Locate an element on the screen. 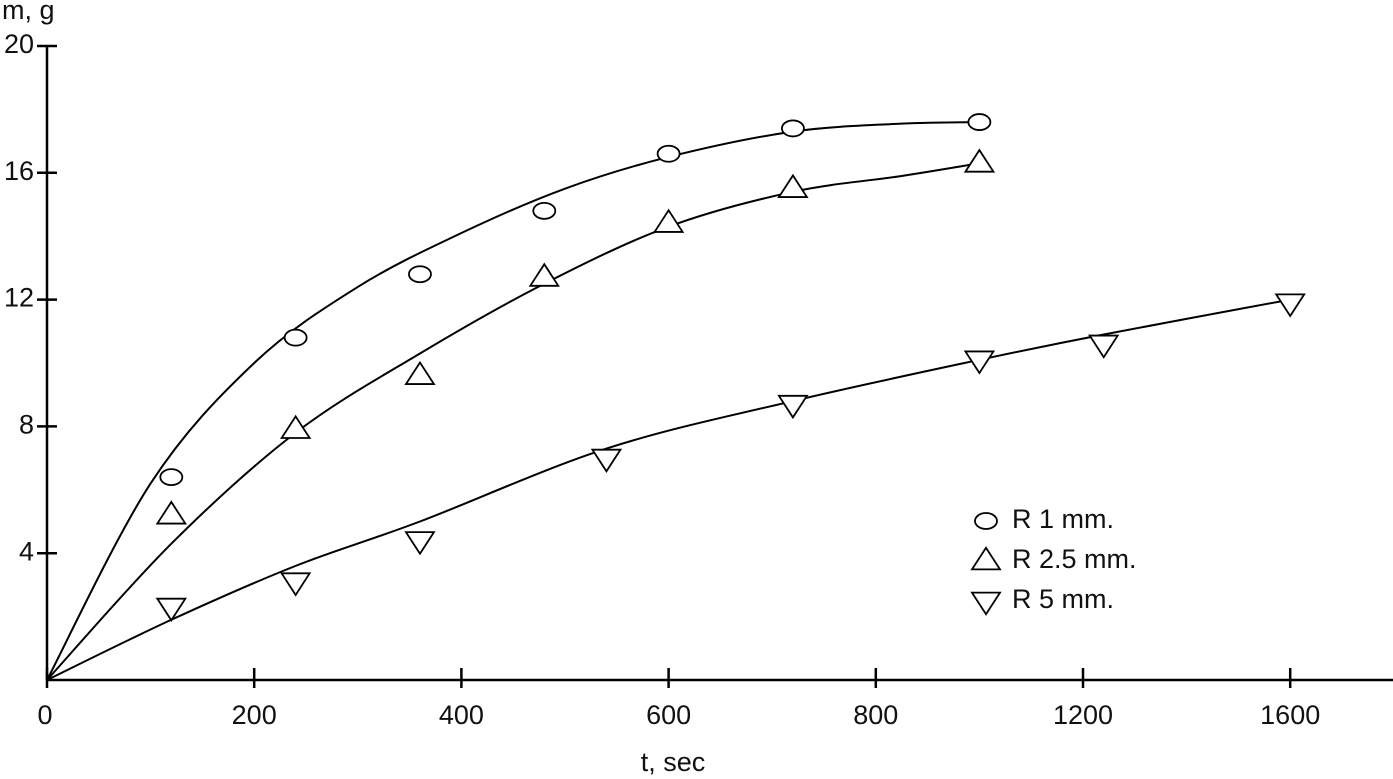  x-tick-label: 1600 is located at coordinates (1290, 715).